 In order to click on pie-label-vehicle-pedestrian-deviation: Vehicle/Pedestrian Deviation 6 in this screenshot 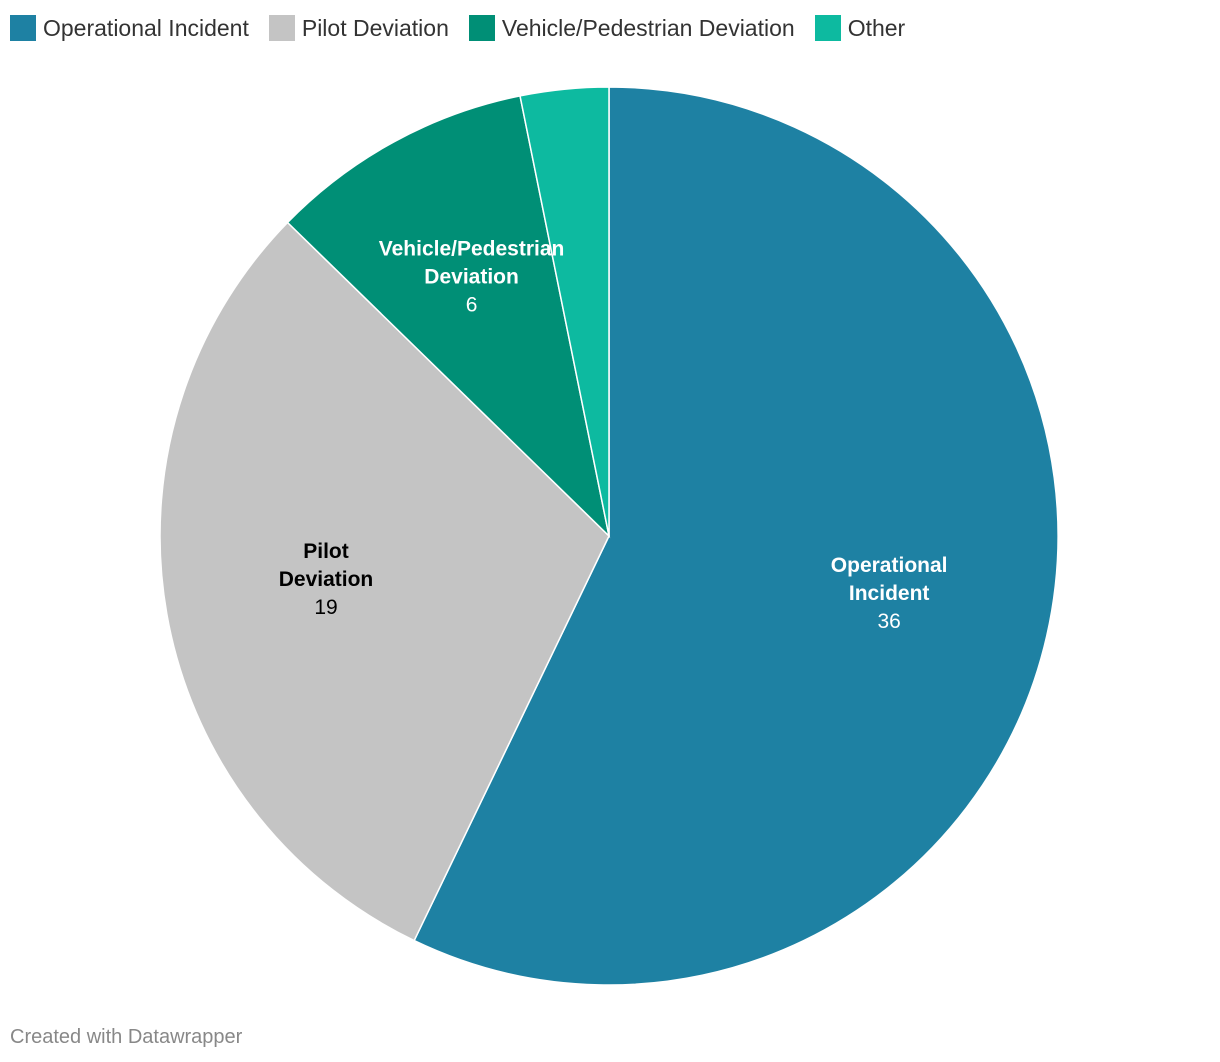, I will do `click(472, 277)`.